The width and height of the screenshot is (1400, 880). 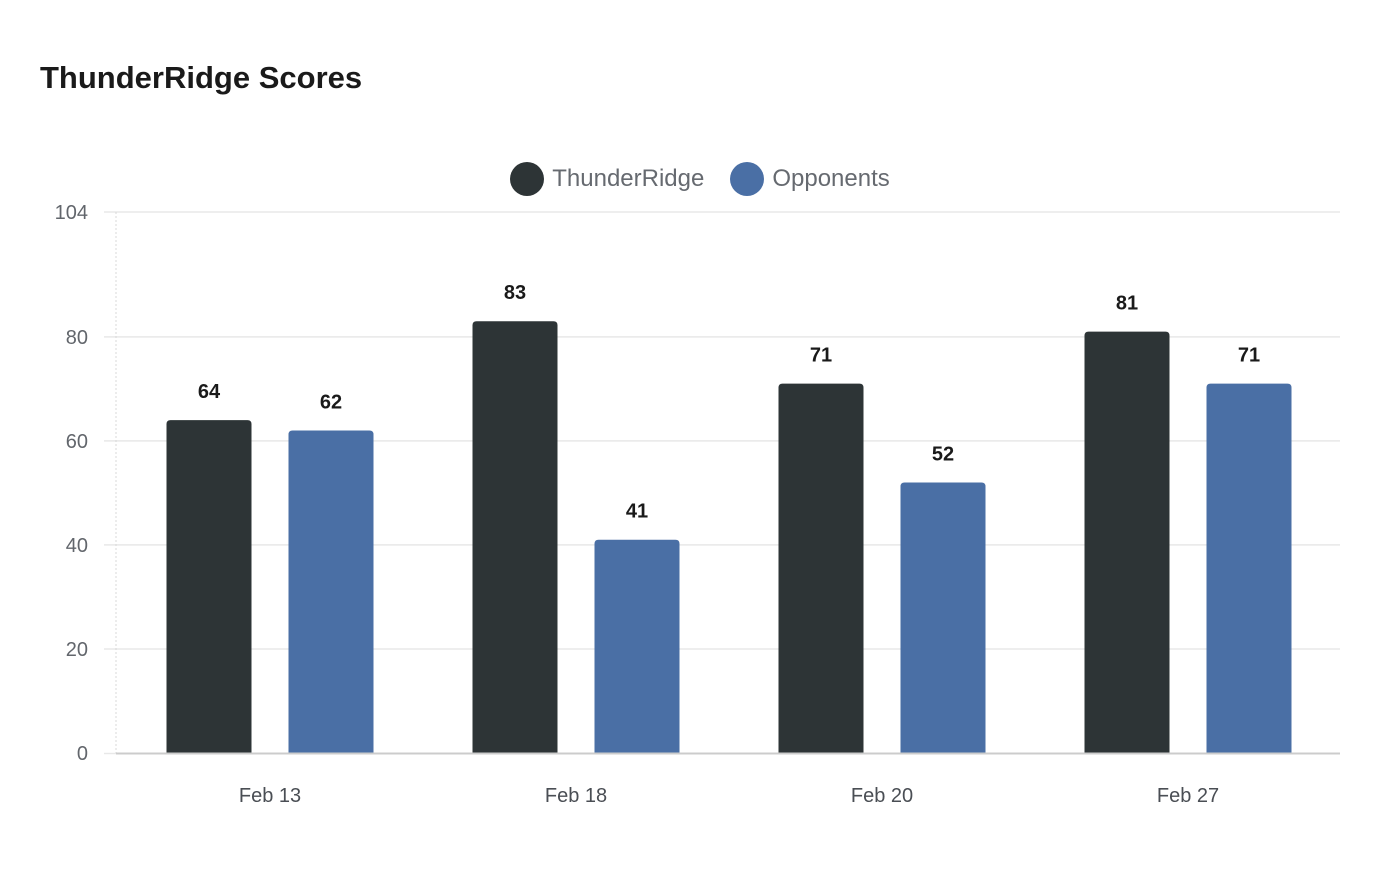 What do you see at coordinates (331, 402) in the screenshot?
I see `data-label: 62` at bounding box center [331, 402].